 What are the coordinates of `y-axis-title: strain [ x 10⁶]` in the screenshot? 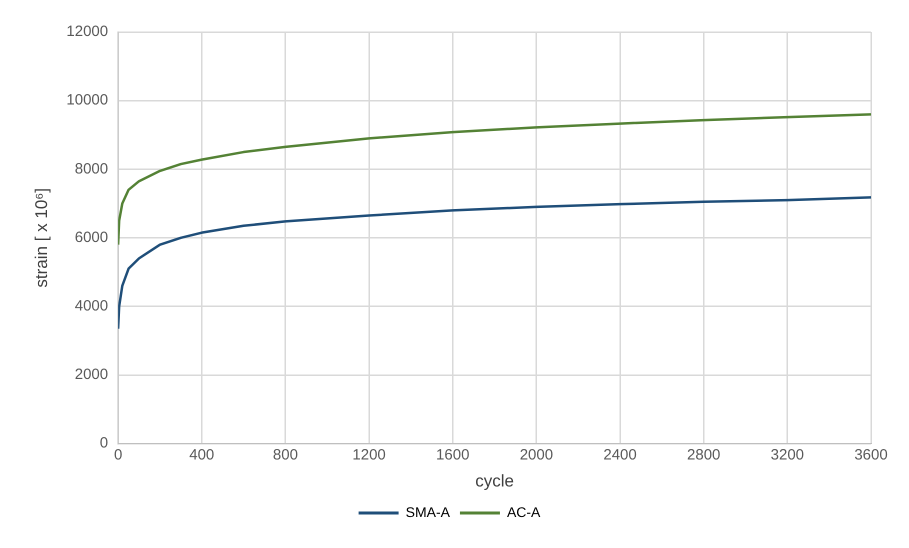 It's located at (41, 238).